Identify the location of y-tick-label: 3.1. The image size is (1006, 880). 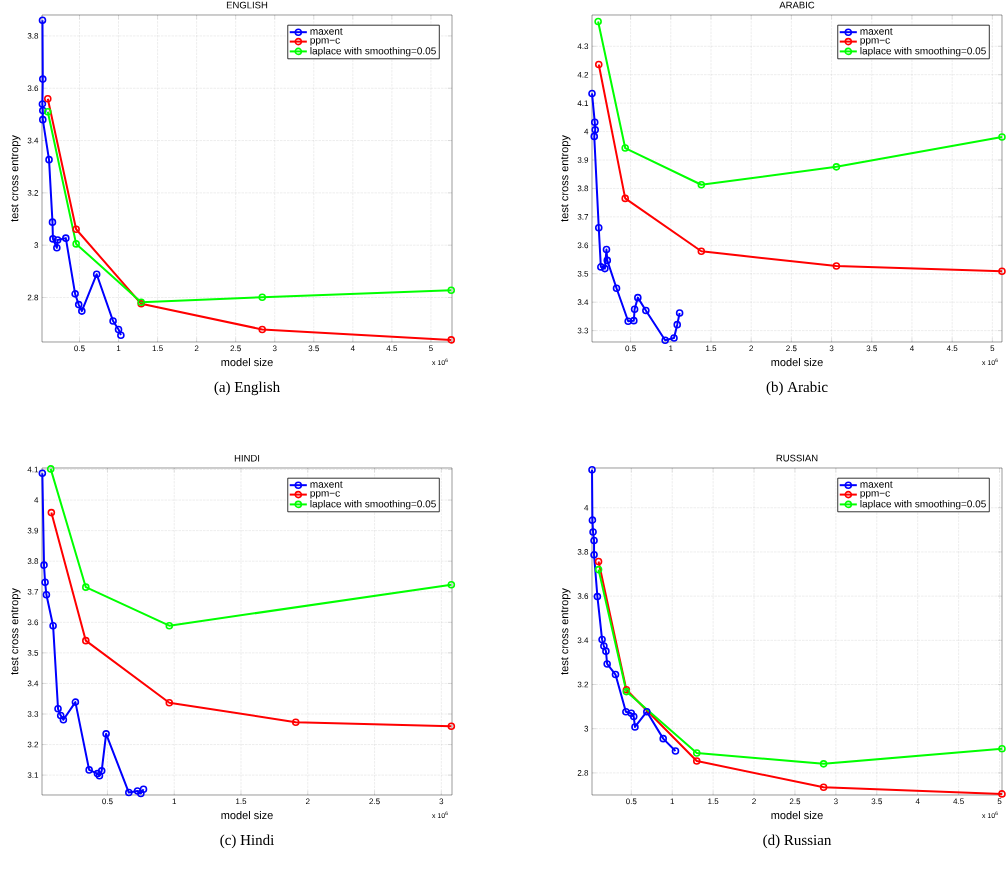
(33, 775).